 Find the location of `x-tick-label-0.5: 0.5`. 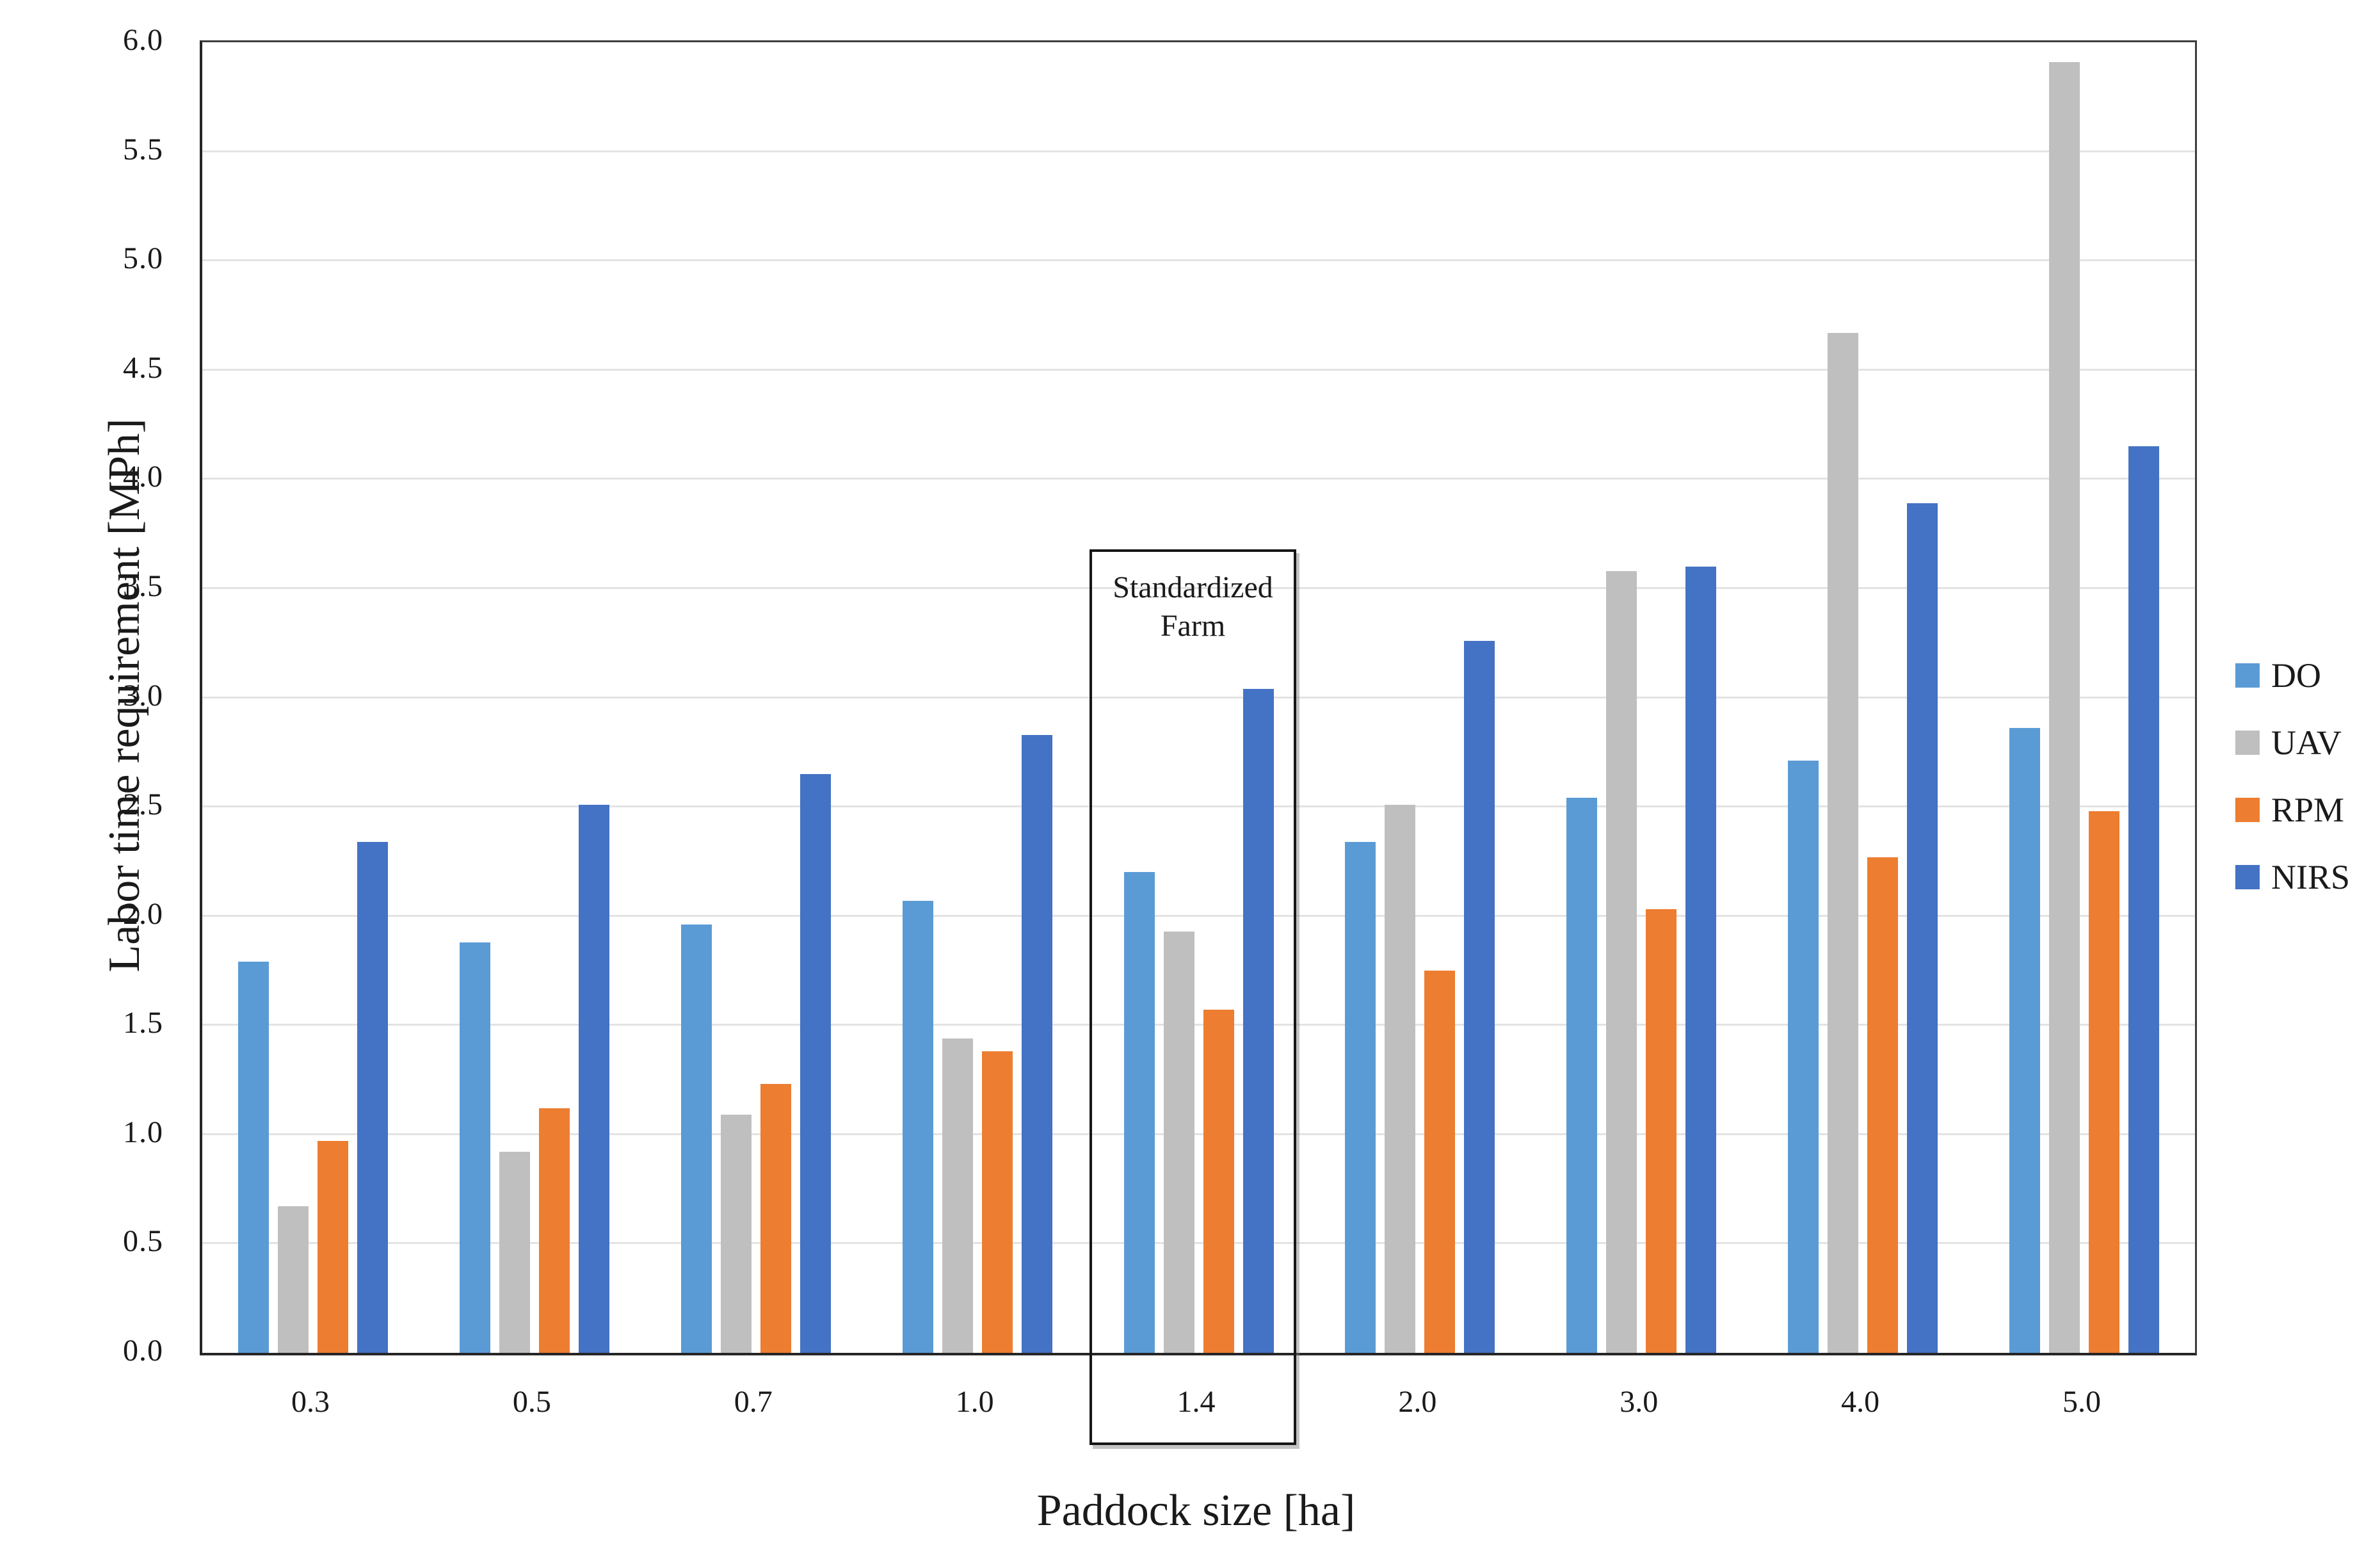

x-tick-label-0.5: 0.5 is located at coordinates (531, 1402).